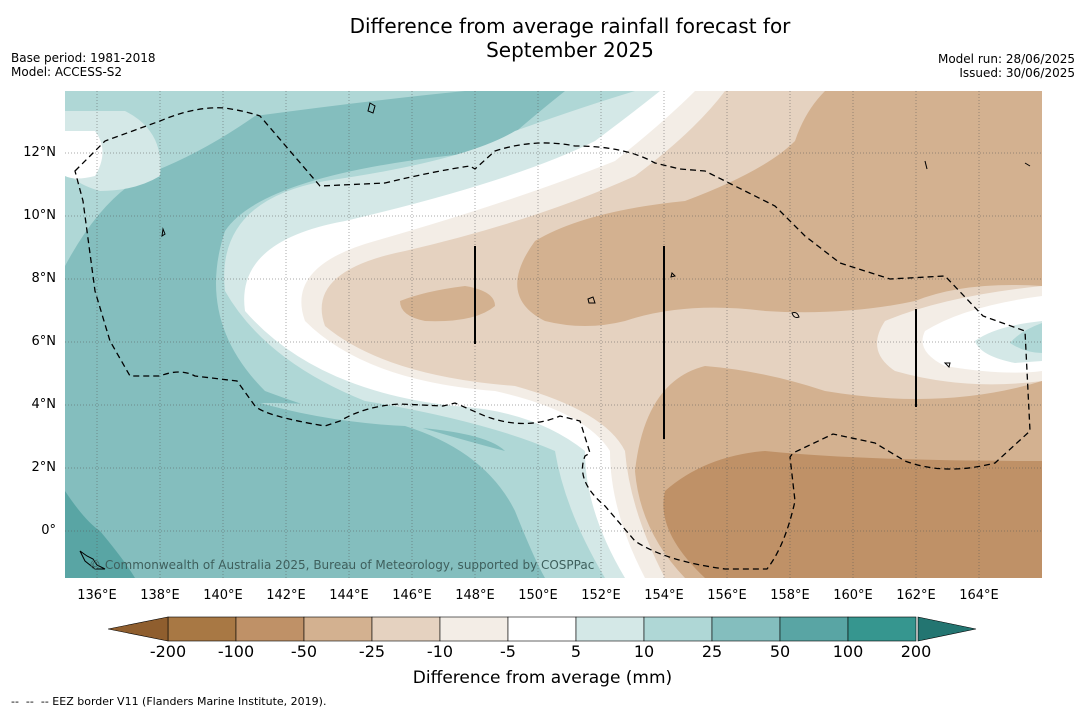  I want to click on colorbar-tick-neg100: -100, so click(236, 651).